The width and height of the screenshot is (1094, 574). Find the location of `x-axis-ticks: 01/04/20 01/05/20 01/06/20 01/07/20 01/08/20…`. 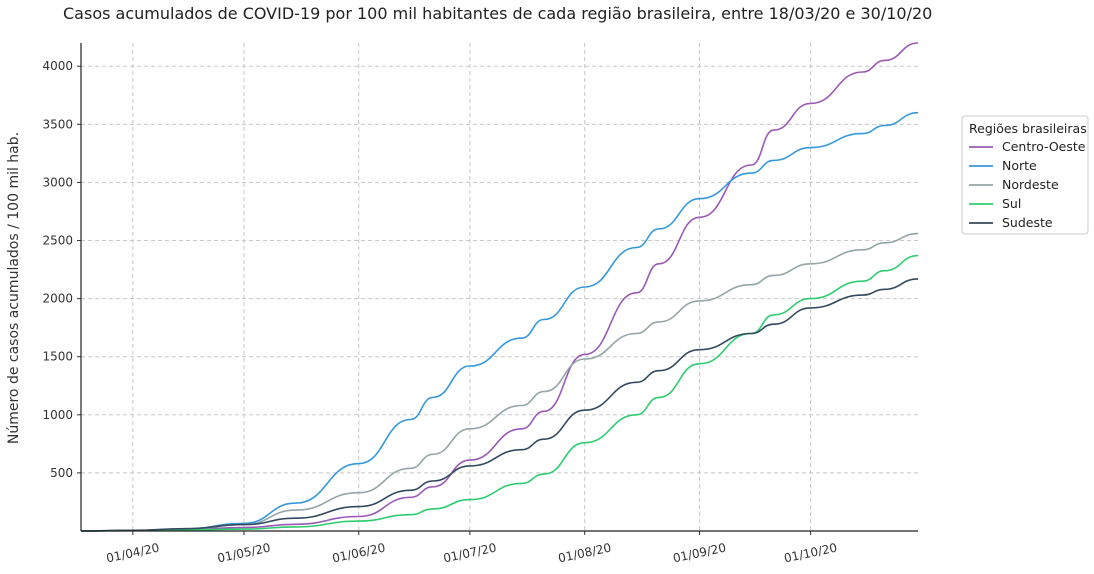

x-axis-ticks: 01/04/20 01/05/20 01/06/20 01/07/20 01/08/20… is located at coordinates (471, 548).